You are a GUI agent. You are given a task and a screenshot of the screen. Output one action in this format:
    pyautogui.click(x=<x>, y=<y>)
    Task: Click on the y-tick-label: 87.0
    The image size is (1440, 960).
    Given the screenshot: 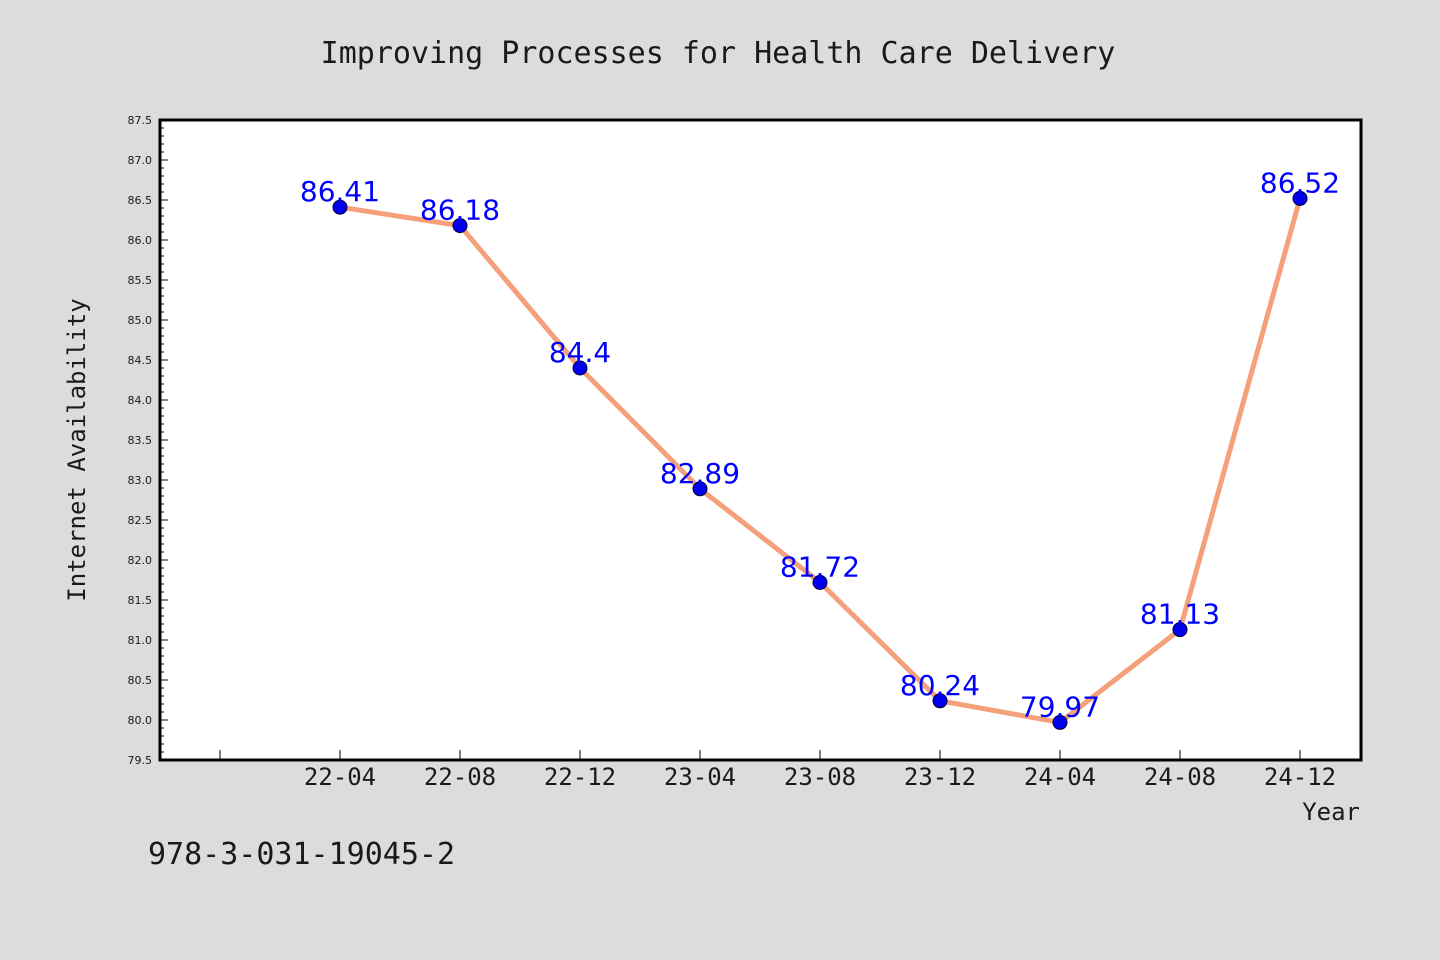 What is the action you would take?
    pyautogui.click(x=140, y=160)
    